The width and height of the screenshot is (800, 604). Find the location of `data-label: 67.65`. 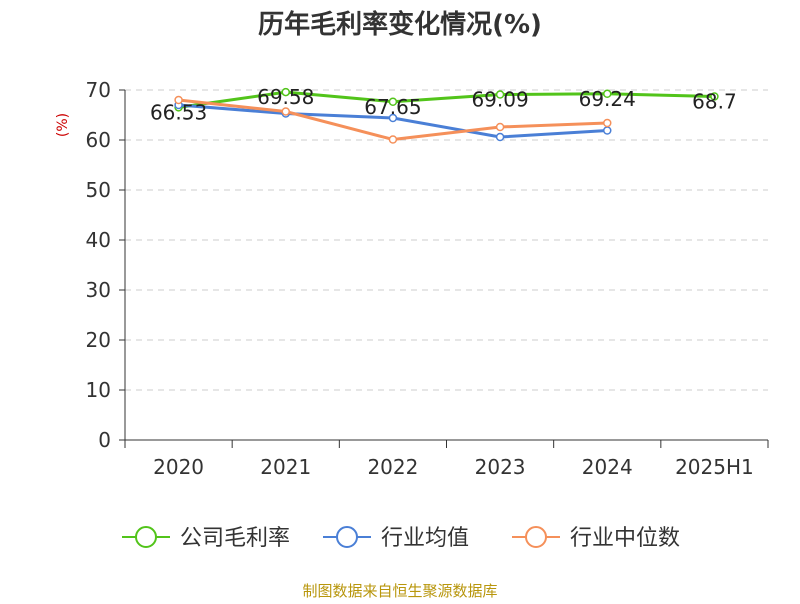

data-label: 67.65 is located at coordinates (392, 107).